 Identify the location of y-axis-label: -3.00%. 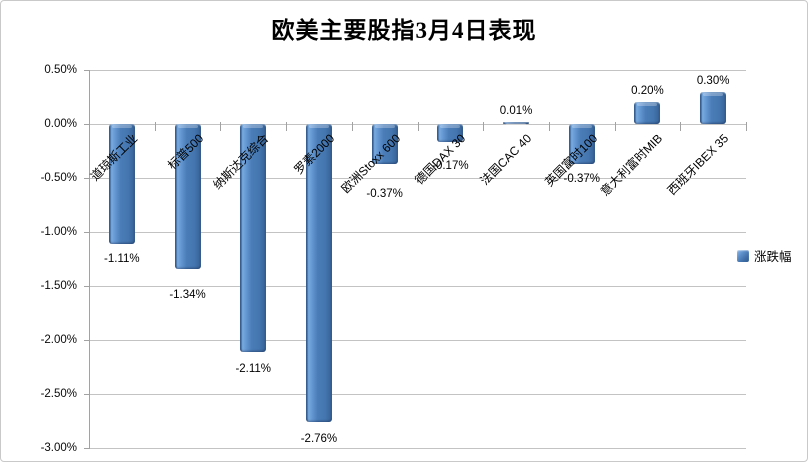
(58, 448).